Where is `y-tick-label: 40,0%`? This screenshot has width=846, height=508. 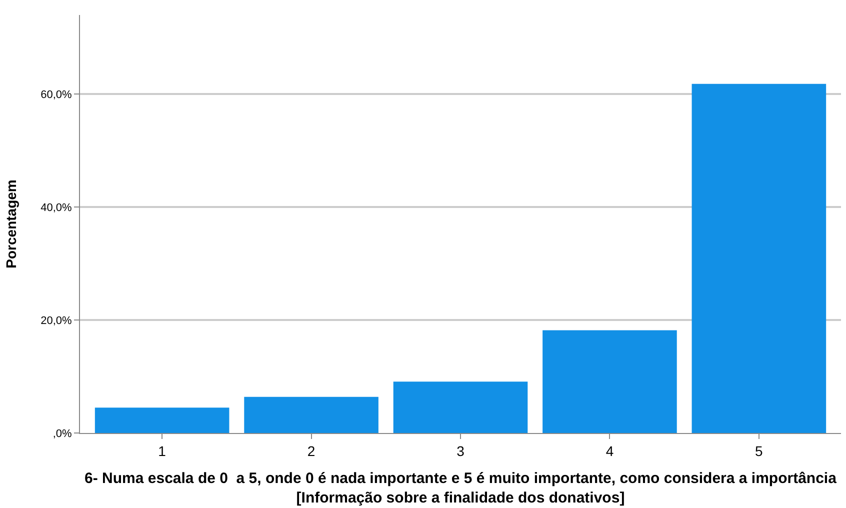 y-tick-label: 40,0% is located at coordinates (56, 208).